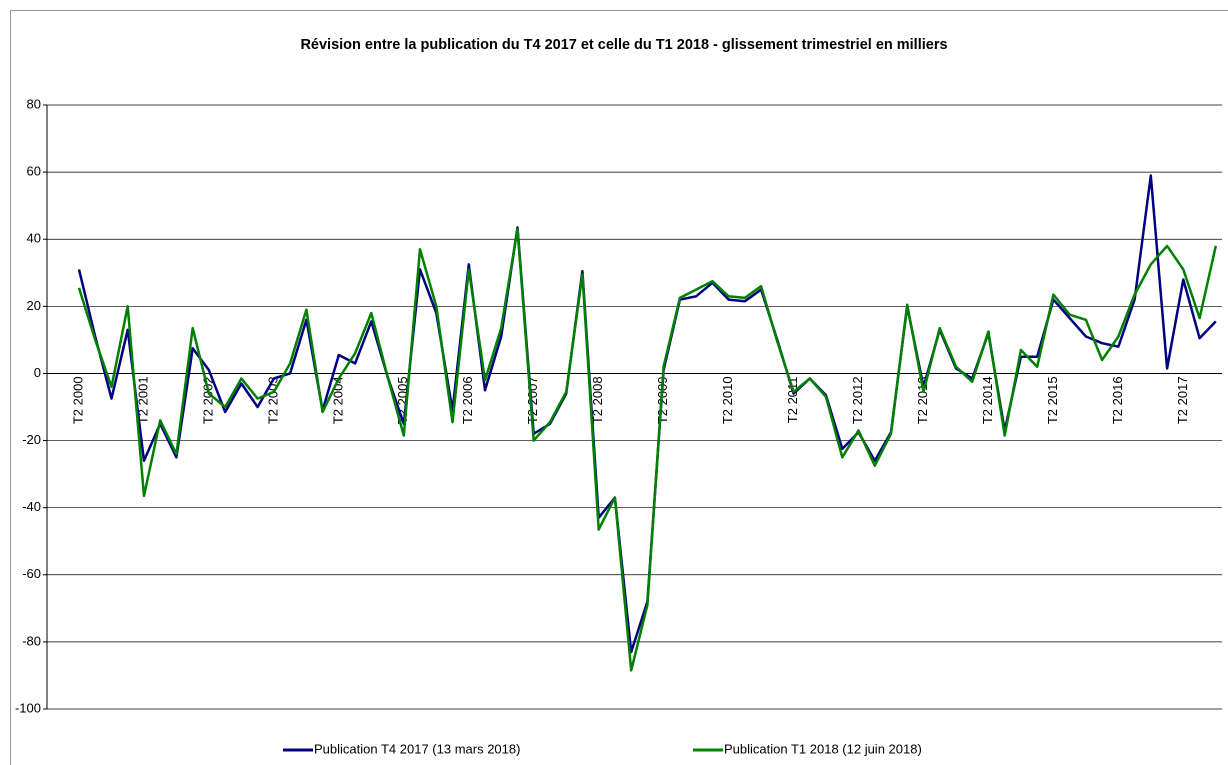 Image resolution: width=1228 pixels, height=765 pixels. Describe the element at coordinates (823, 748) in the screenshot. I see `legend-label: Publication T1 2018 (12 juin 2018)` at that location.